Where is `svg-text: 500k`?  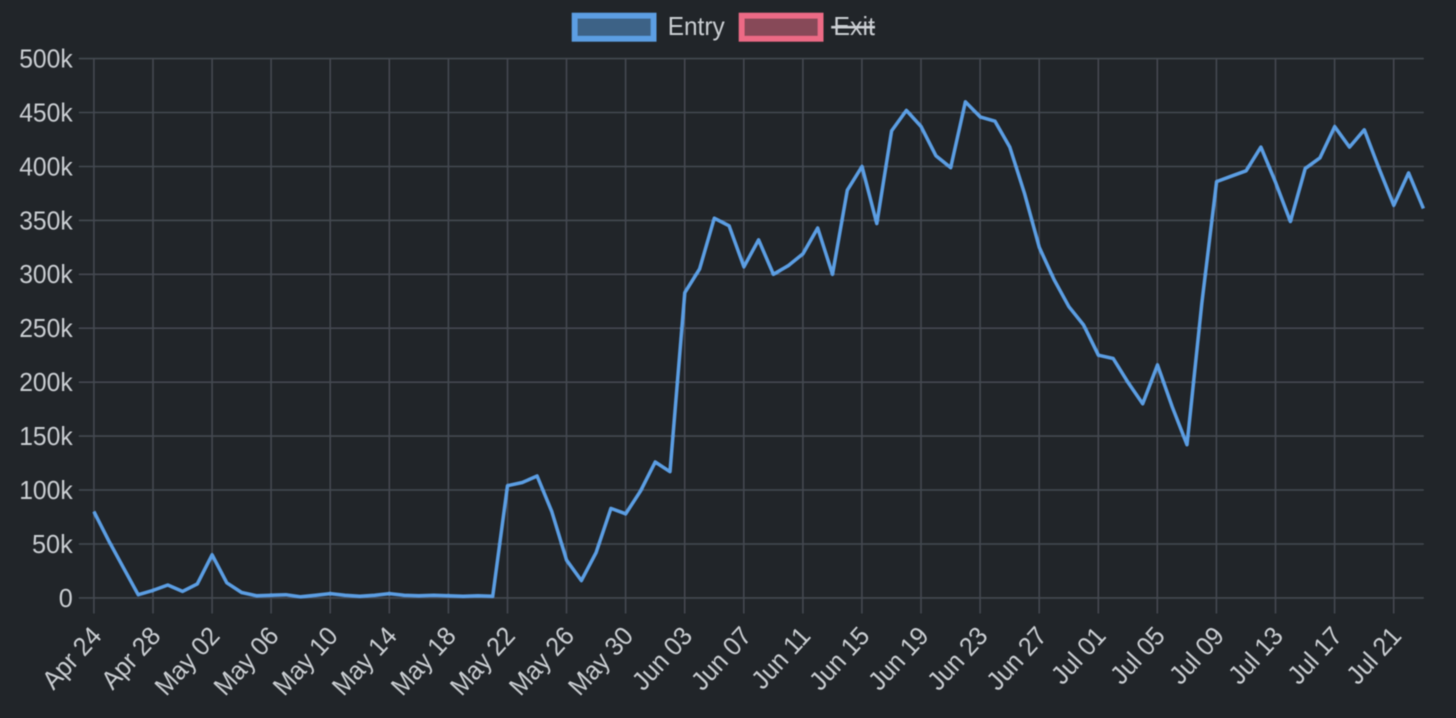
svg-text: 500k is located at coordinates (46, 59).